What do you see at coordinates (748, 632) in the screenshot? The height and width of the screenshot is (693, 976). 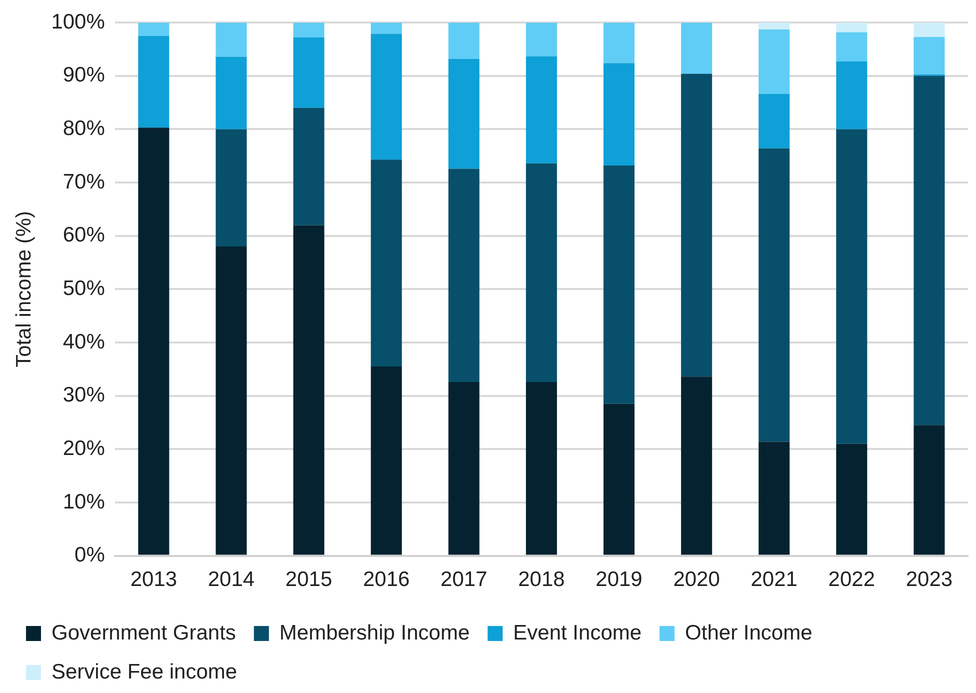 I see `legend-label: Other Income` at bounding box center [748, 632].